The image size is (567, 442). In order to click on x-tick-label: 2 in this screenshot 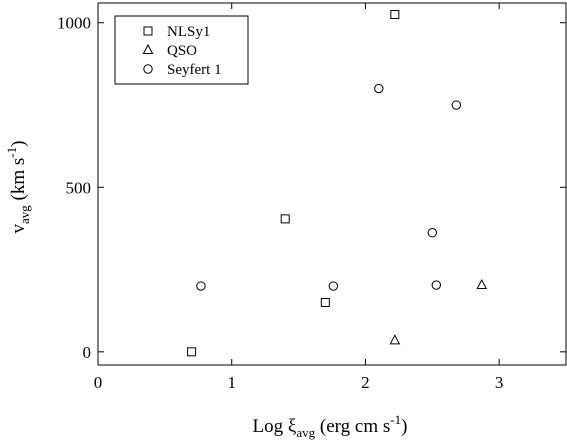, I will do `click(365, 382)`.